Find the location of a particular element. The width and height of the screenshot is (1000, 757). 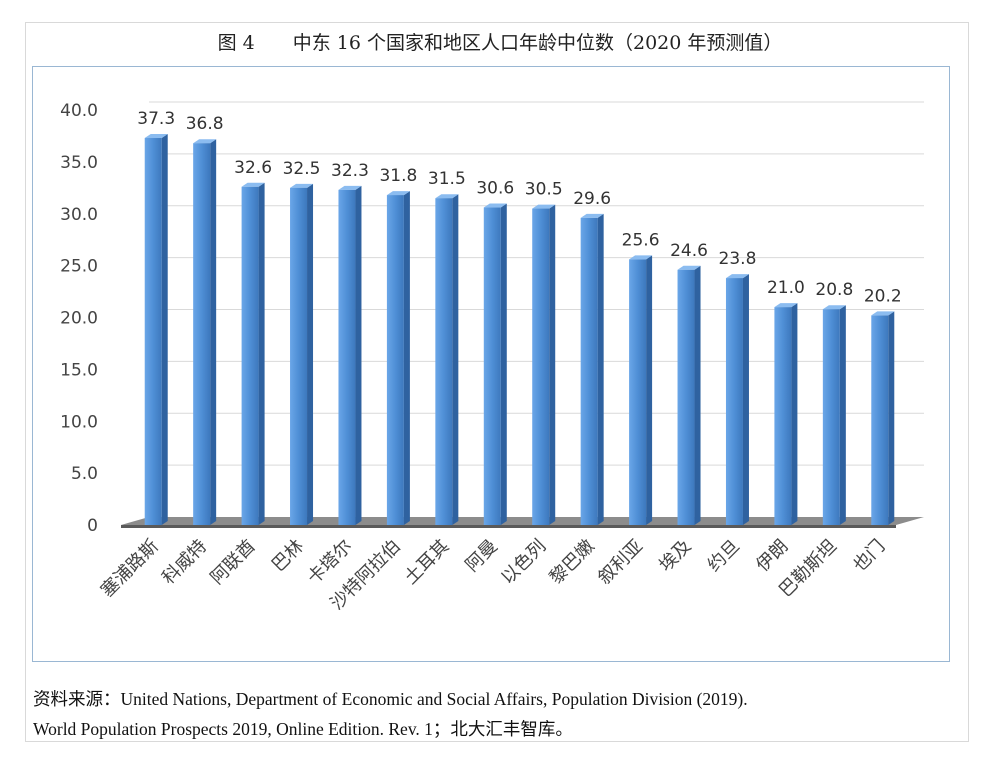

category-label: 塞浦路斯 is located at coordinates (130, 569).